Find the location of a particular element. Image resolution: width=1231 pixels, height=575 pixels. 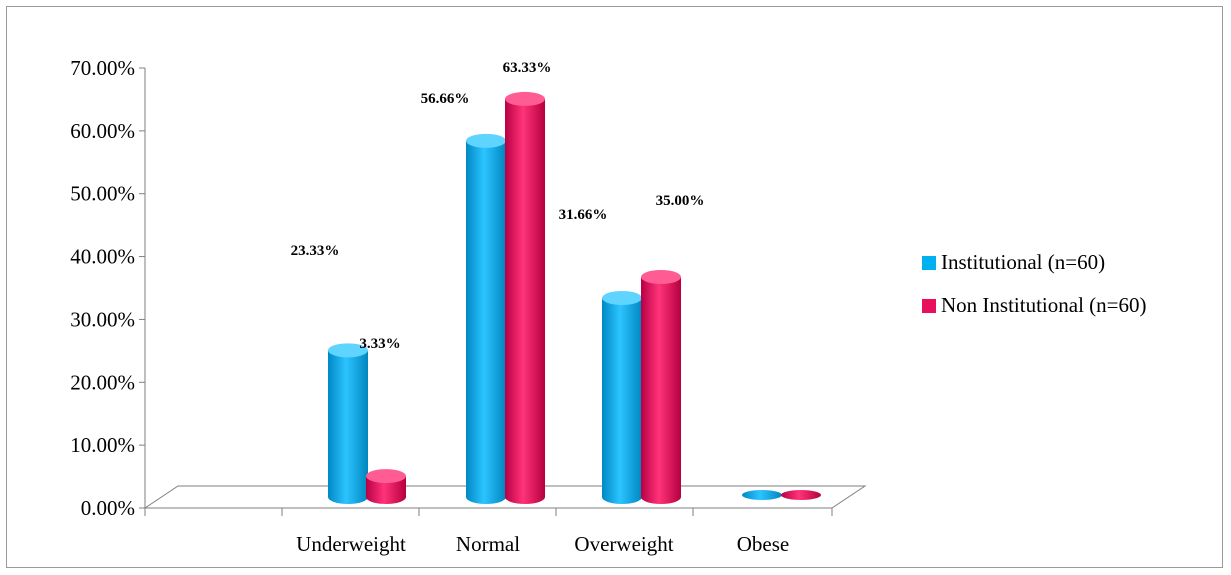

data-label: 31.66% is located at coordinates (583, 215).